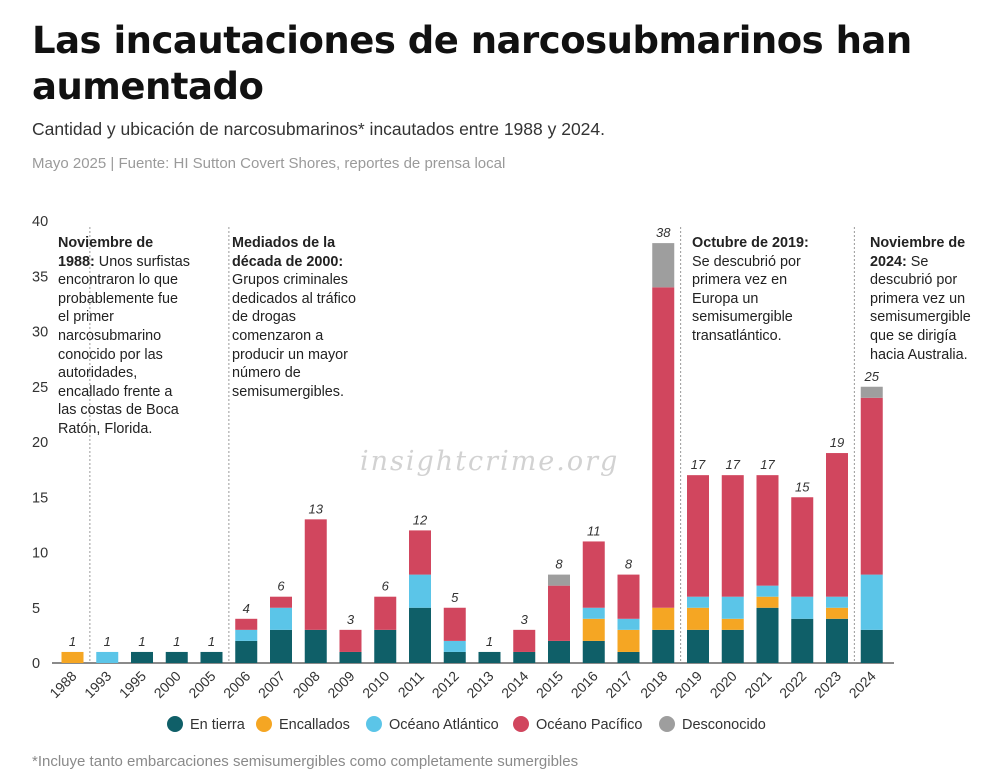 The width and height of the screenshot is (1000, 781). What do you see at coordinates (36, 664) in the screenshot?
I see `y-tick-label: 0` at bounding box center [36, 664].